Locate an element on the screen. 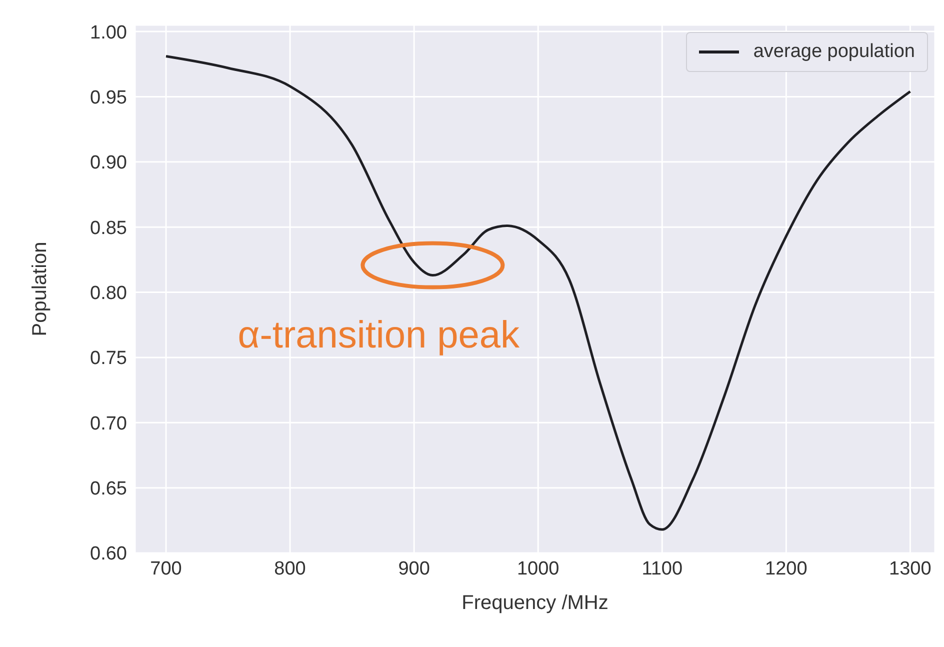 This screenshot has height=647, width=944. y-tick-label: 0.75 is located at coordinates (108, 359).